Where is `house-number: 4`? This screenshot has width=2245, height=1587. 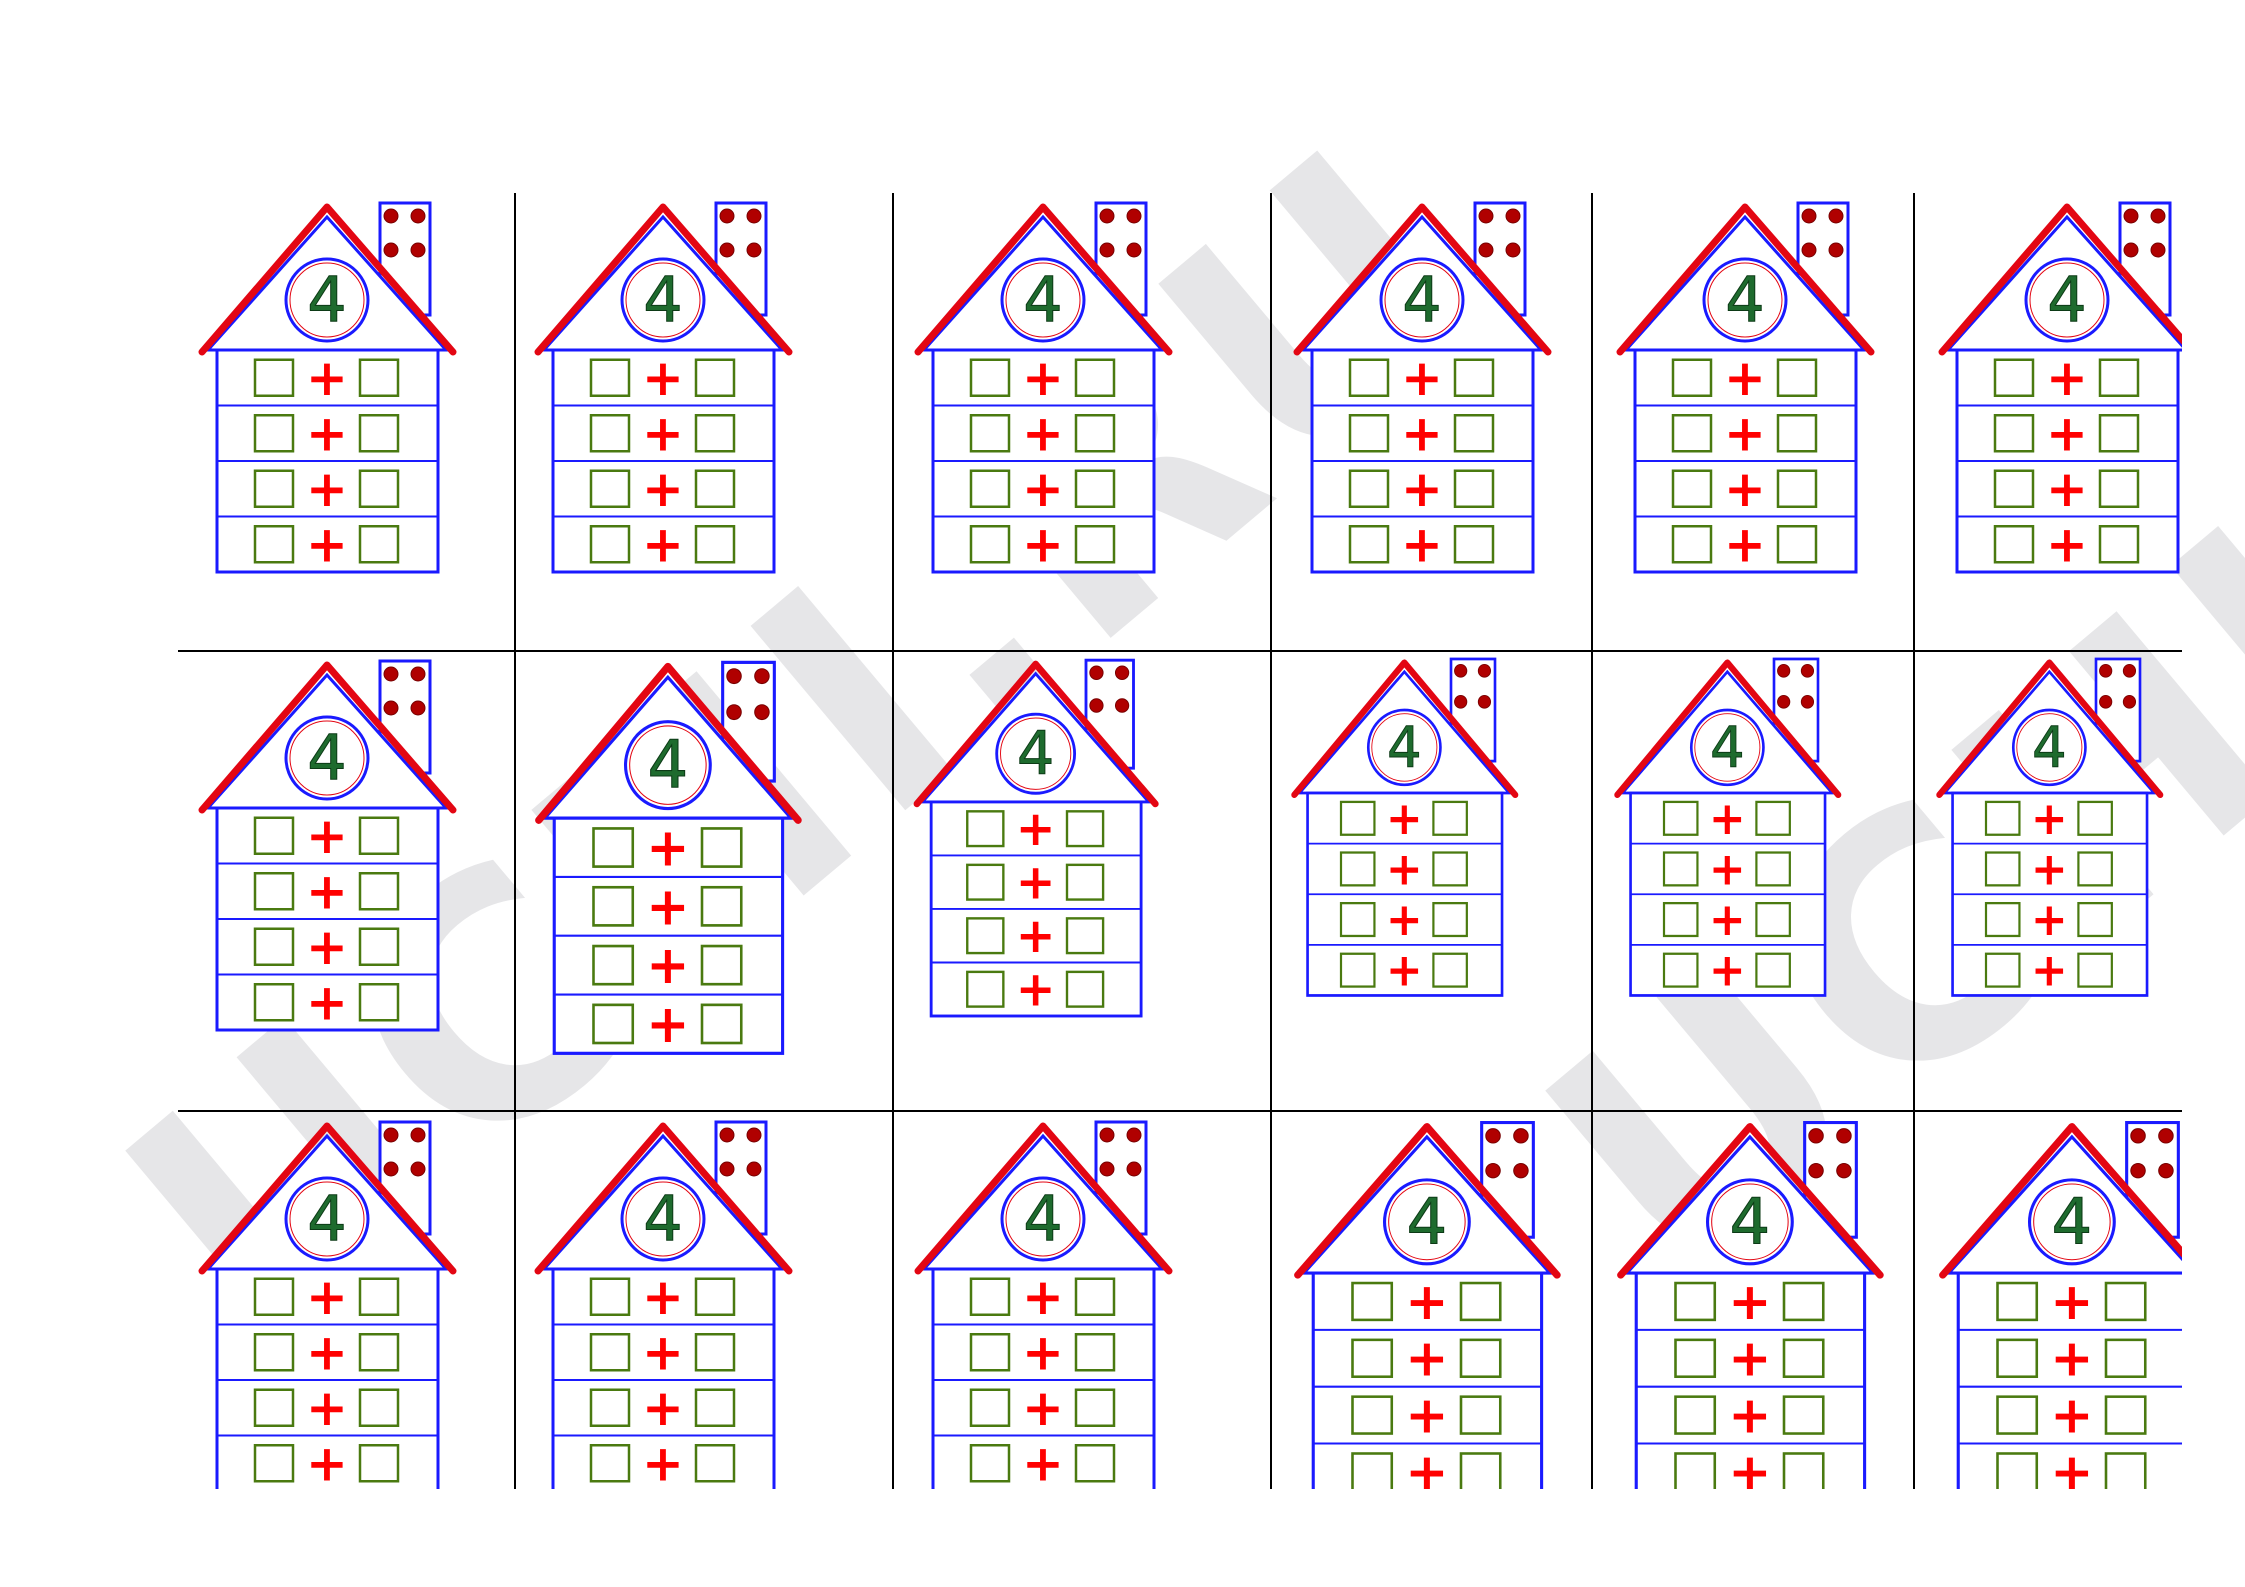
house-number: 4 is located at coordinates (662, 299).